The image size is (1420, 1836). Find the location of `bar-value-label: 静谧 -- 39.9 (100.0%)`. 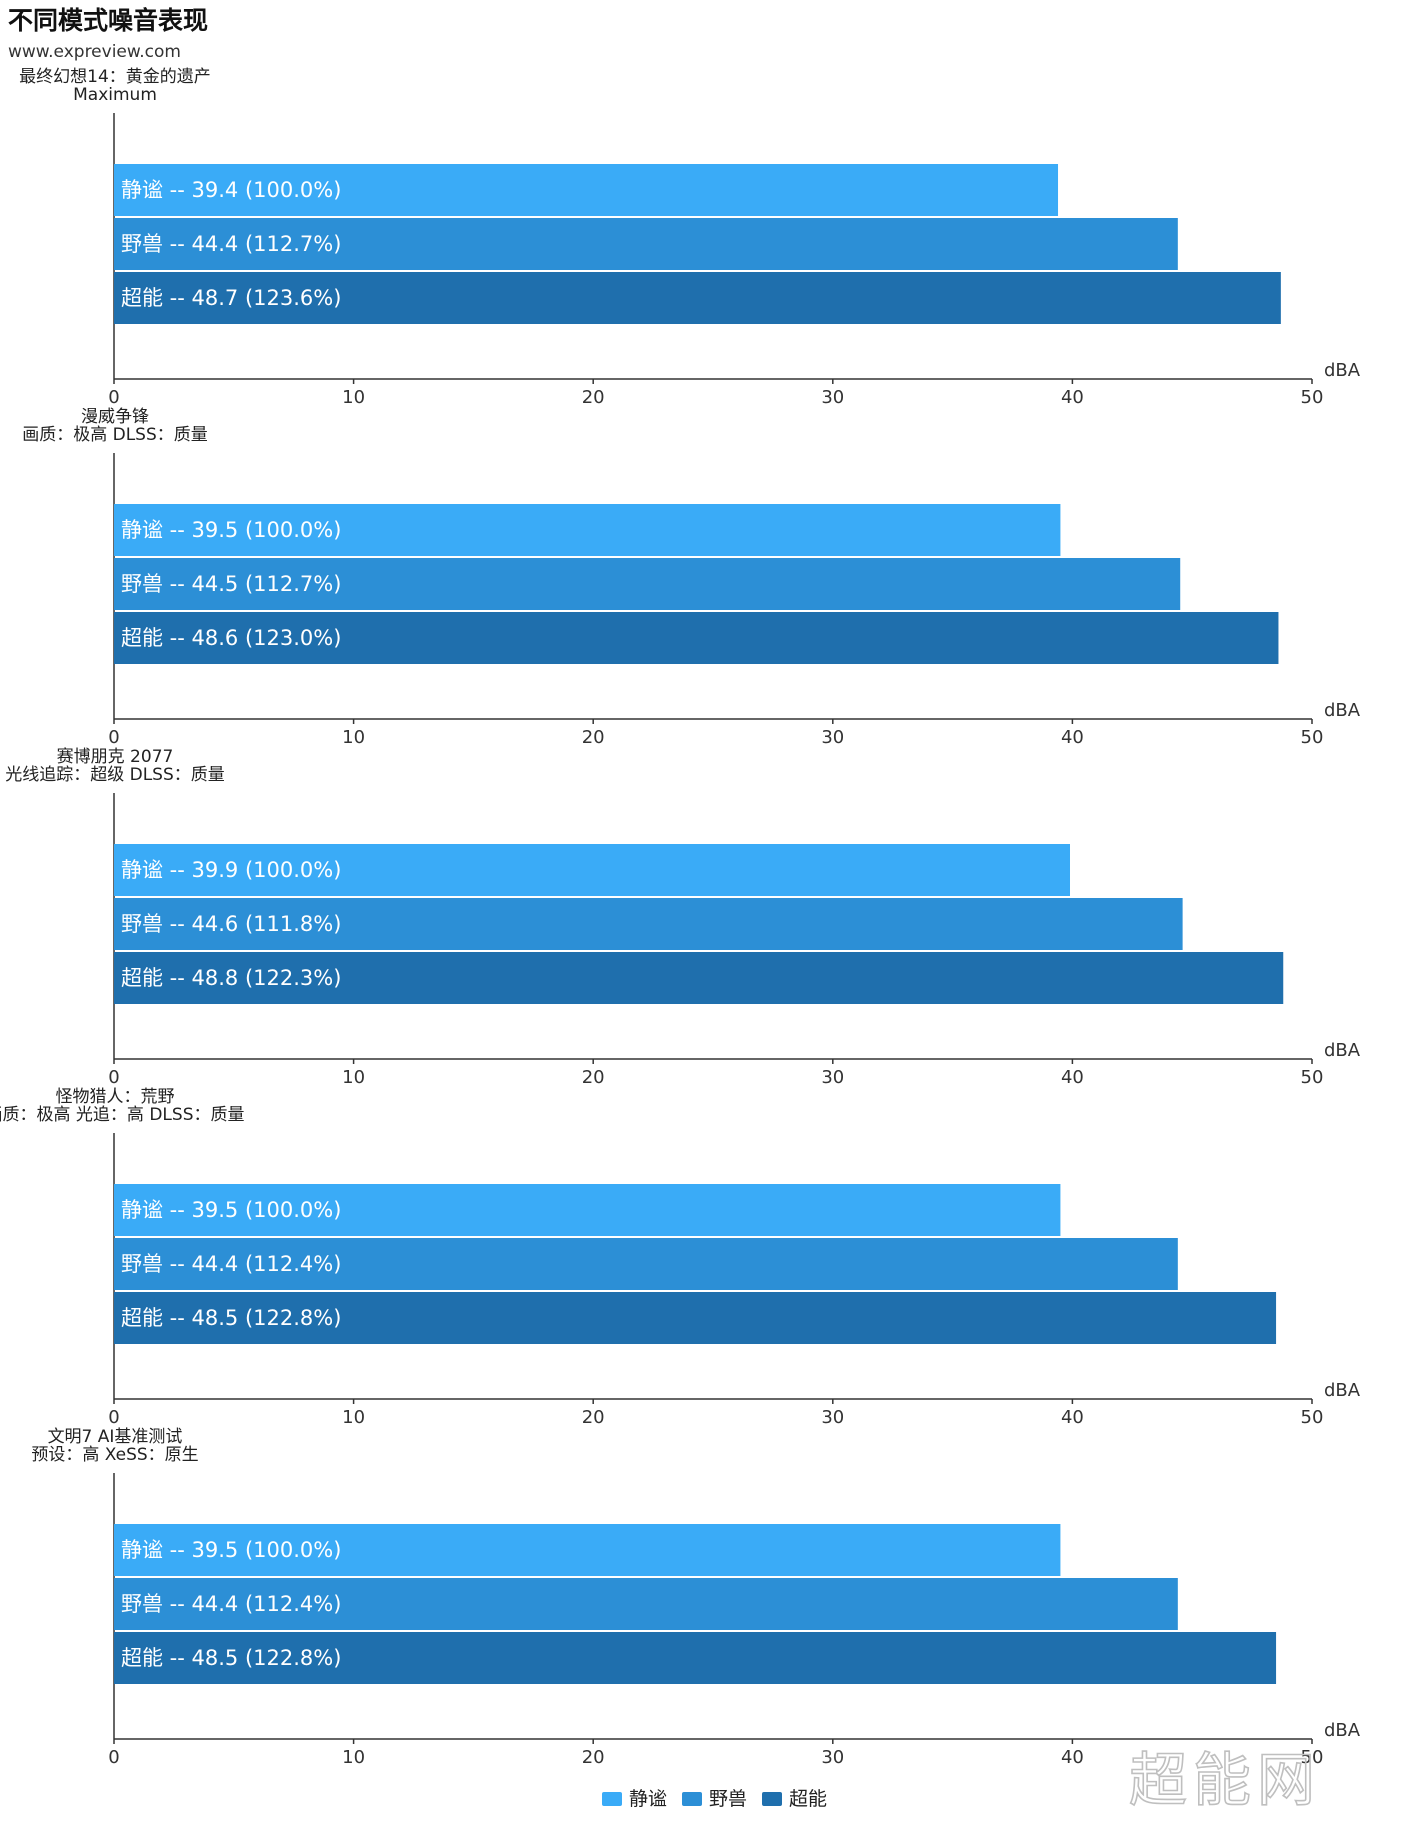

bar-value-label: 静谧 -- 39.9 (100.0%) is located at coordinates (231, 870).